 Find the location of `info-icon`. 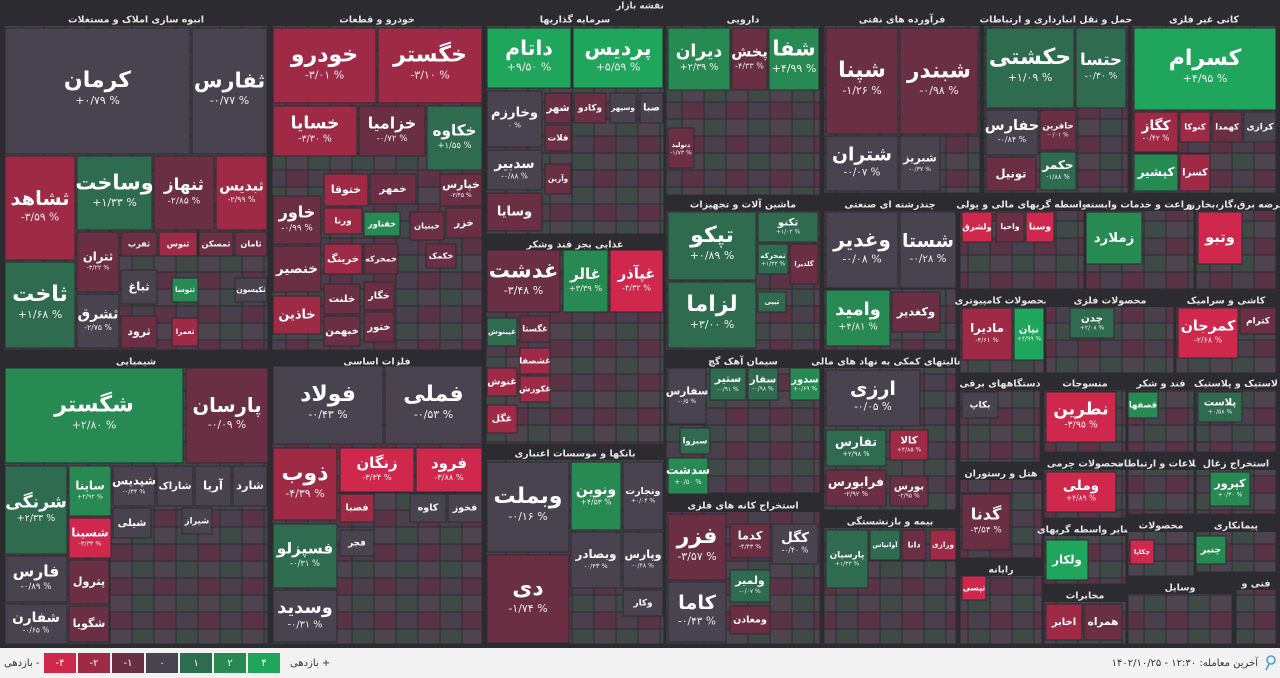

info-icon is located at coordinates (1271, 660).